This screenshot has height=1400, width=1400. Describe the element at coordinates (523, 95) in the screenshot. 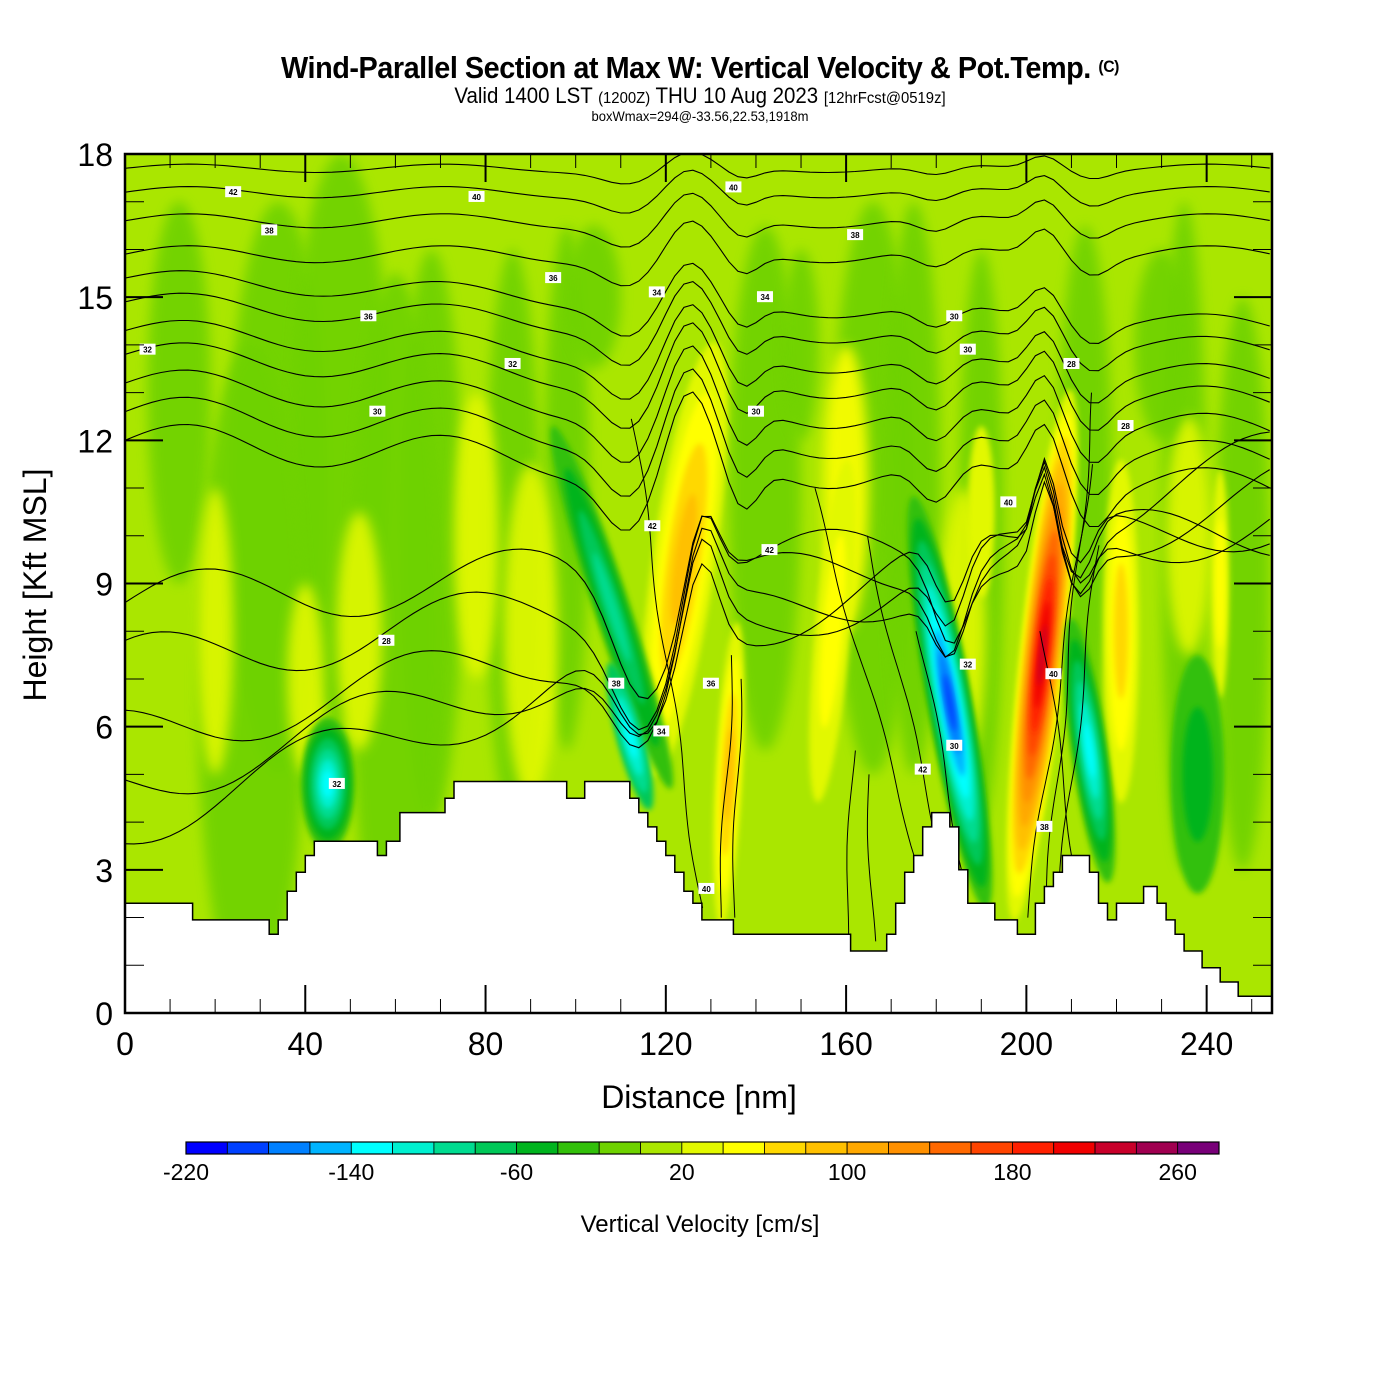

I see `valid-time: Valid 1400 LST` at that location.